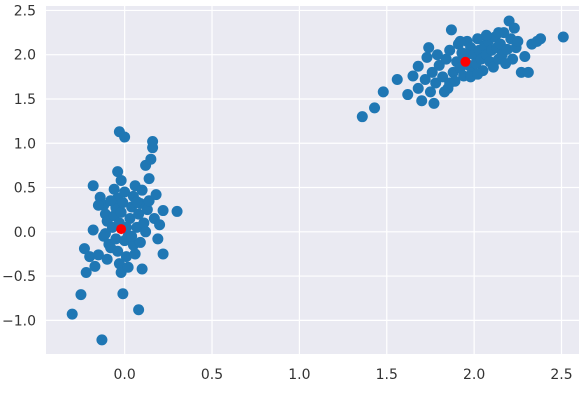 Image resolution: width=586 pixels, height=400 pixels. I want to click on x-tick-label: 2.5, so click(561, 375).